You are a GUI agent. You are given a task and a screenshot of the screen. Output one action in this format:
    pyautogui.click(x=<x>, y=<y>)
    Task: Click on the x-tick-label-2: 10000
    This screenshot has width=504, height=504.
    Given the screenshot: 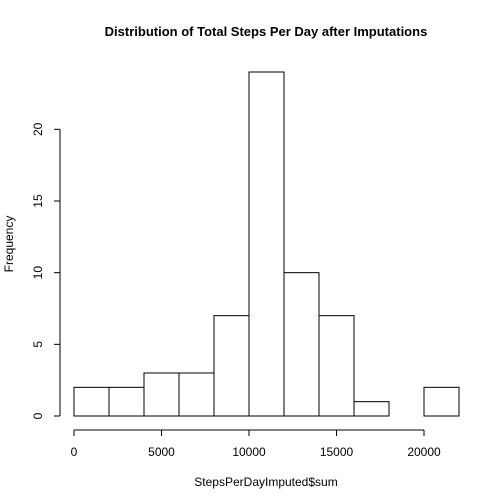 What is the action you would take?
    pyautogui.click(x=249, y=452)
    